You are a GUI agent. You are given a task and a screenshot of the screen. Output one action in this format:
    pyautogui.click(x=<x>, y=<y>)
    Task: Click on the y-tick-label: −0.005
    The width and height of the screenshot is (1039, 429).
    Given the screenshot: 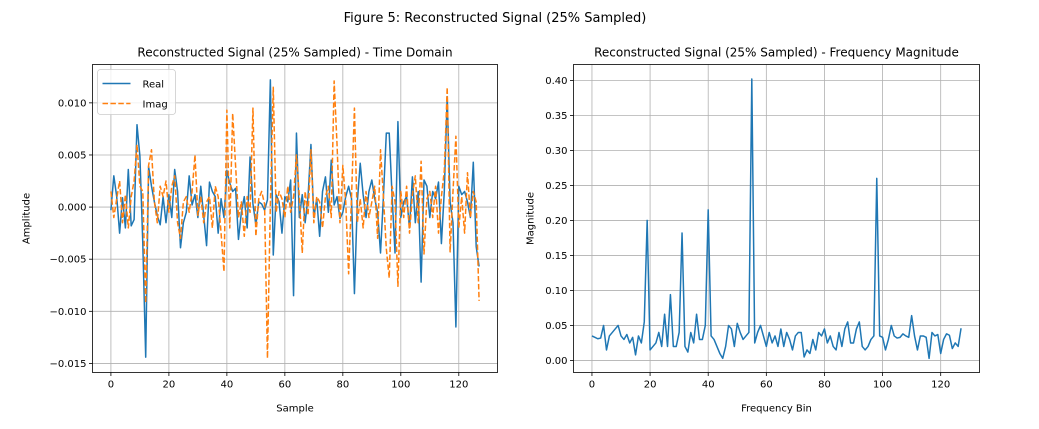 What is the action you would take?
    pyautogui.click(x=67, y=260)
    